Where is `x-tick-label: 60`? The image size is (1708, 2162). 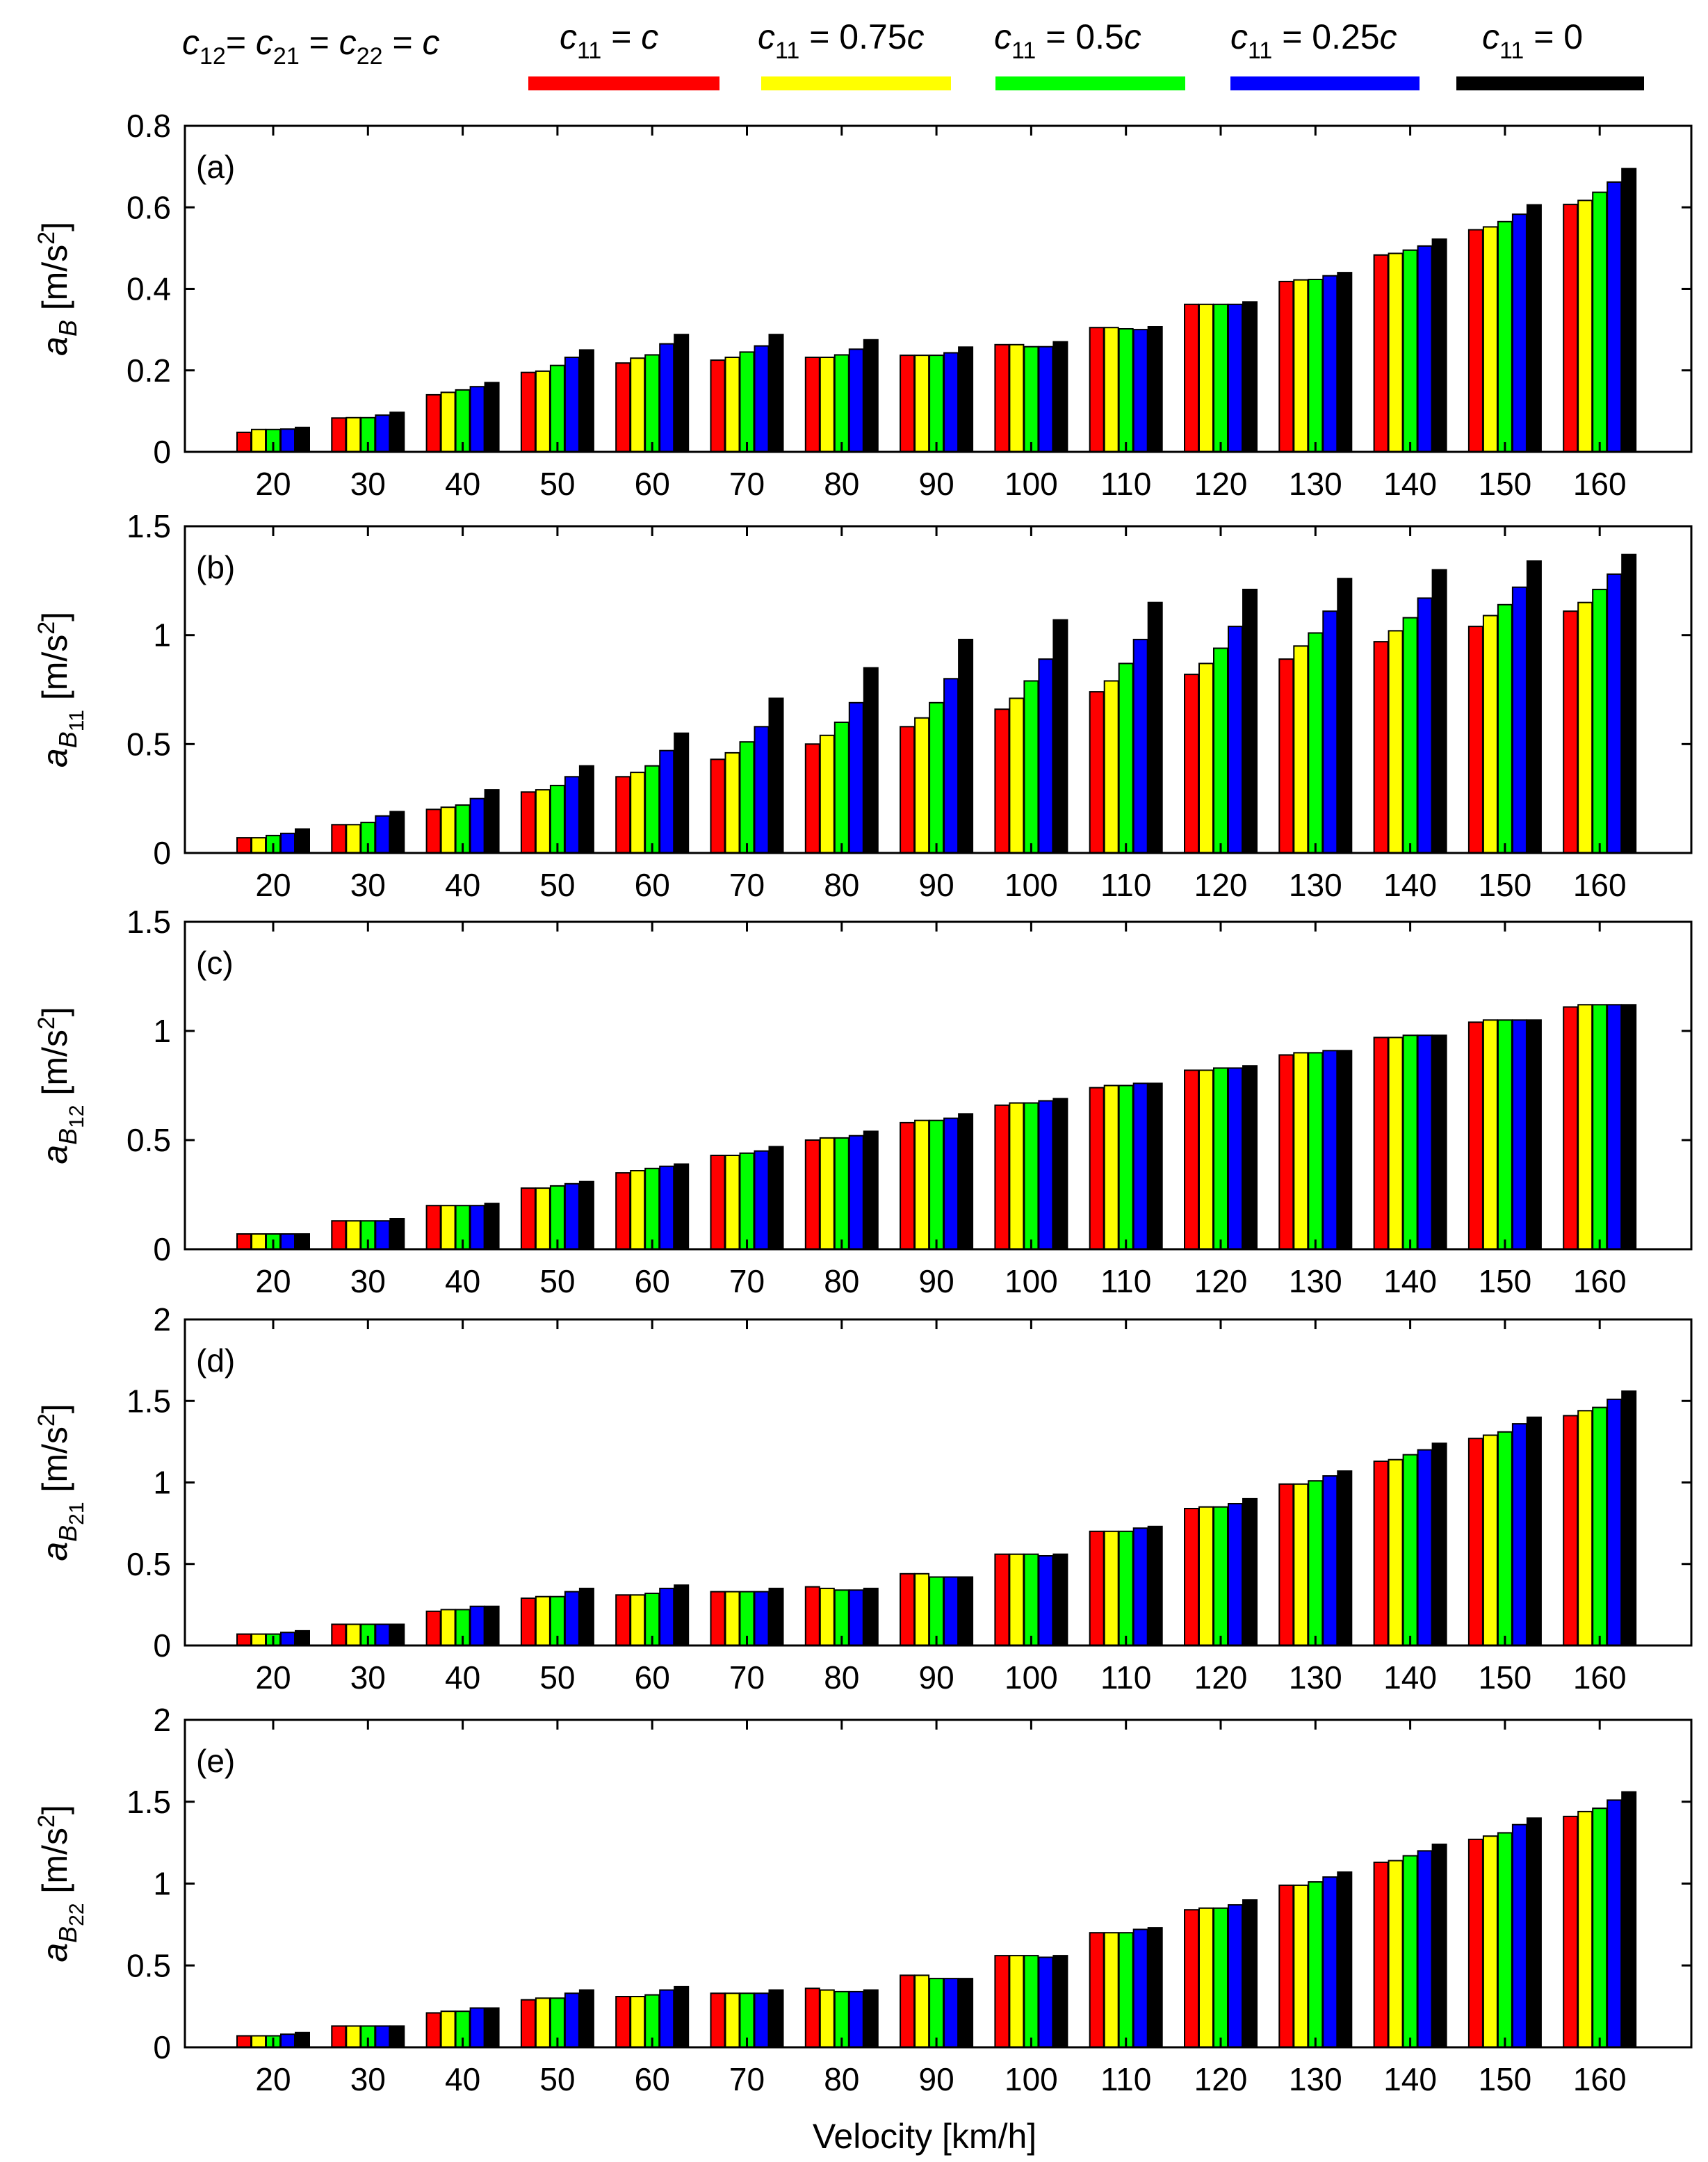
x-tick-label: 60 is located at coordinates (653, 2079).